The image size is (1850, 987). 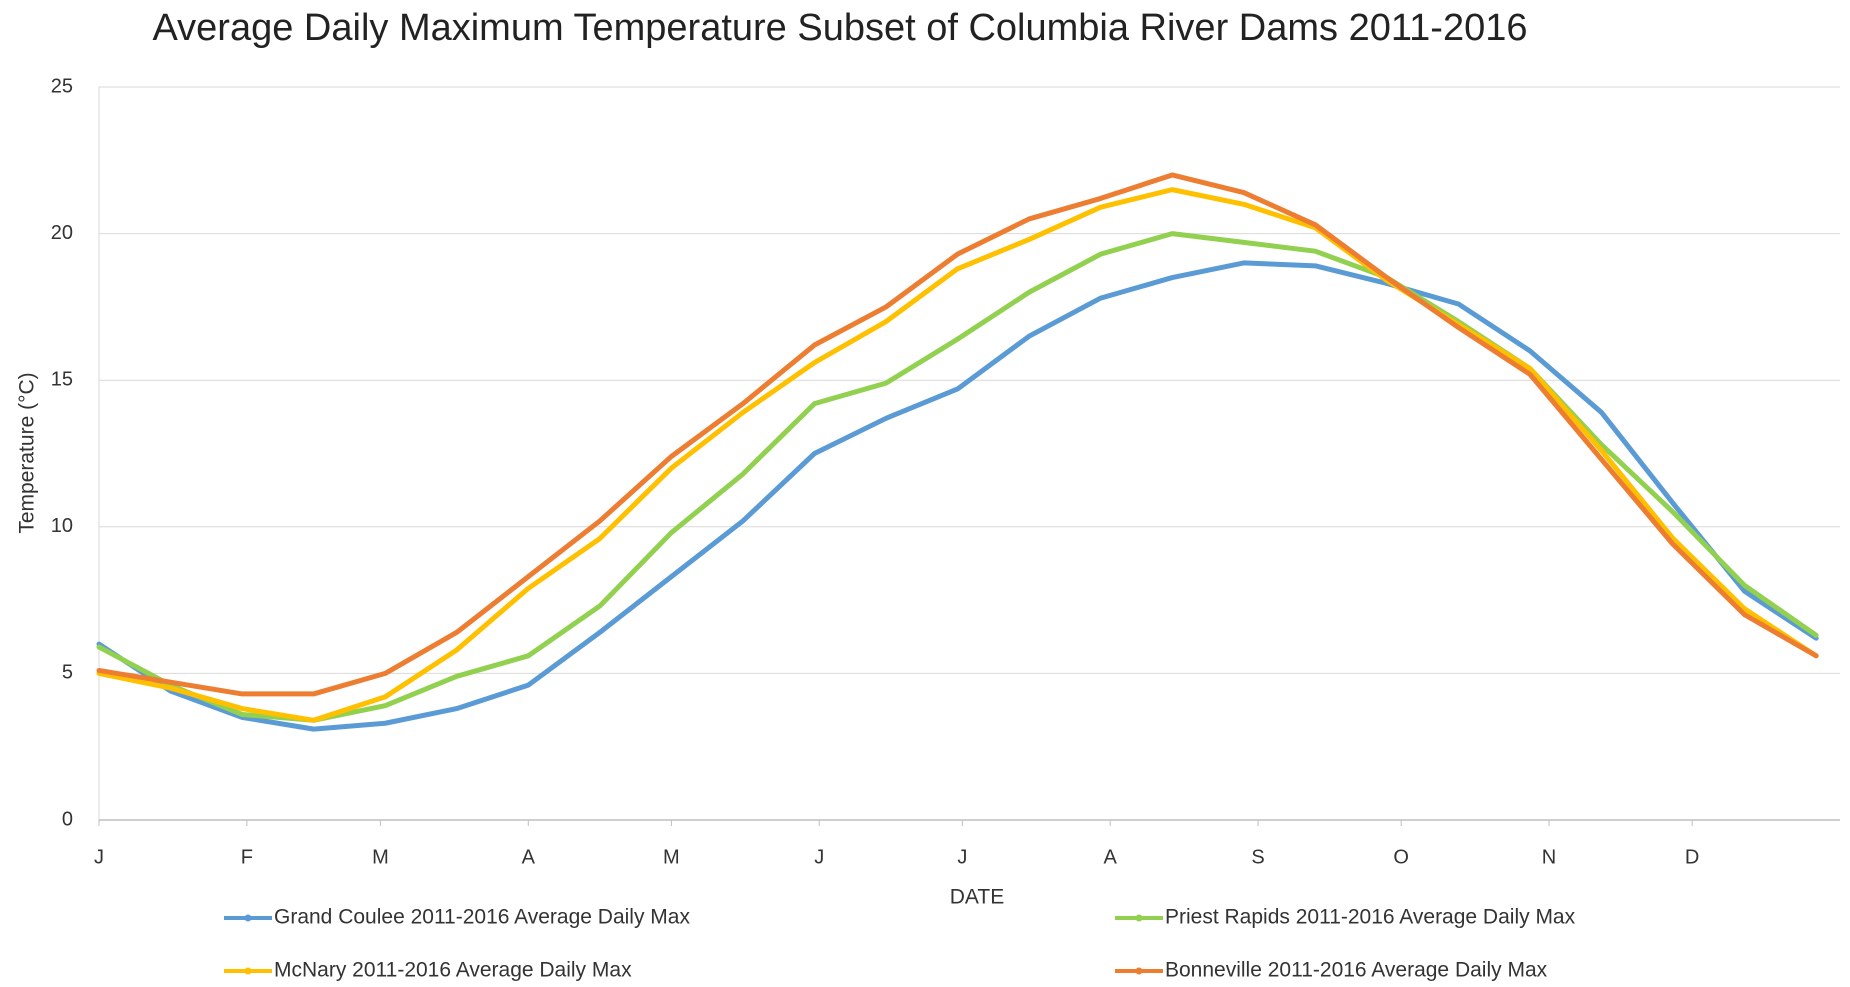 What do you see at coordinates (1356, 970) in the screenshot?
I see `legend-label: Bonneville 2011-2016 Average Daily Max` at bounding box center [1356, 970].